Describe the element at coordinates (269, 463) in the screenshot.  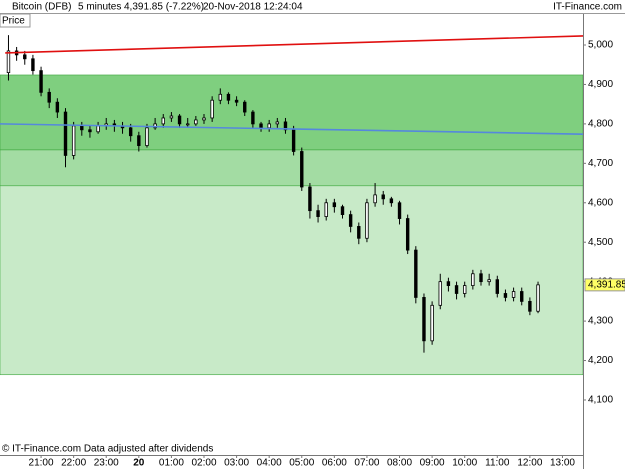
I see `x-tick-label: 04:00` at that location.